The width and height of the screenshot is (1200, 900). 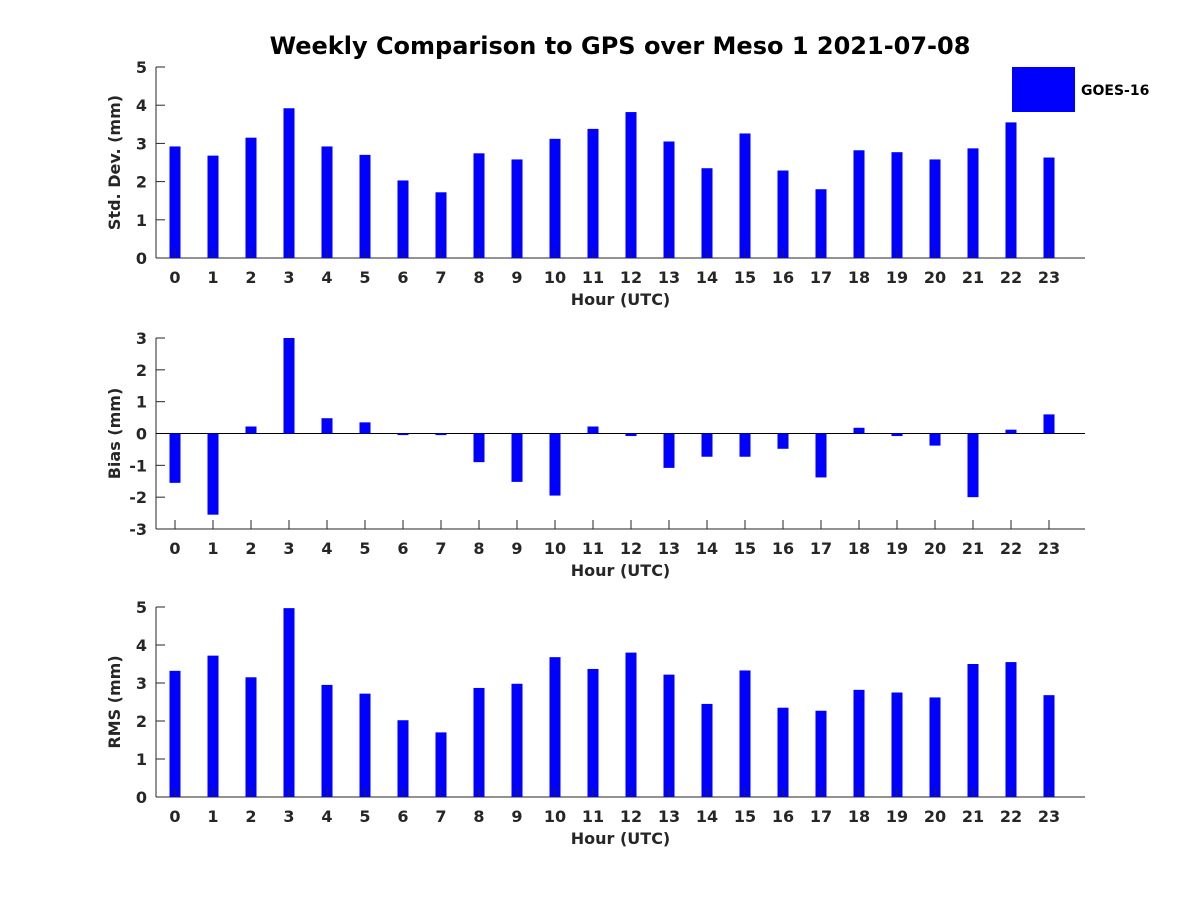 I want to click on stddev-y-axis-label: Std. Dev. (mm), so click(x=114, y=162).